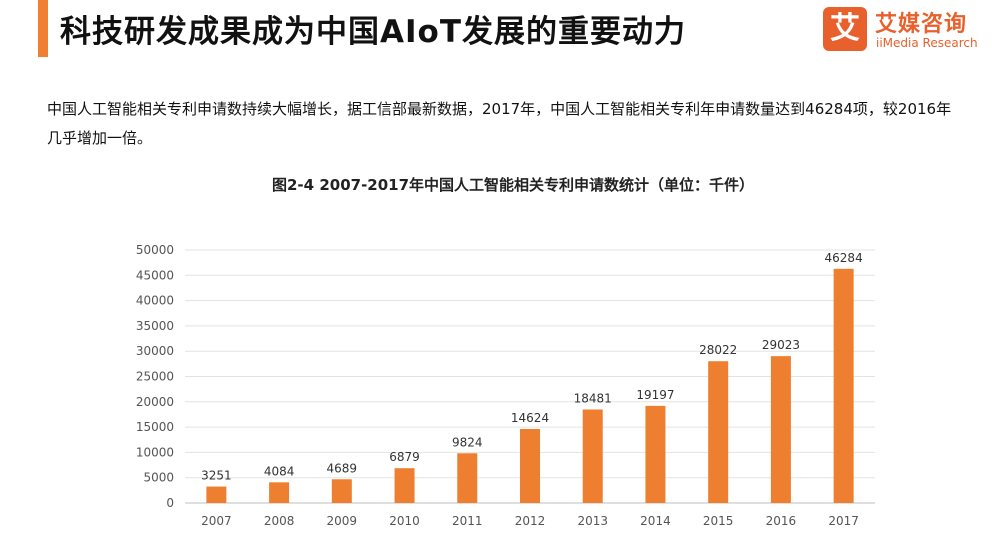 This screenshot has width=1000, height=541. I want to click on x-tick-label: 2010, so click(404, 521).